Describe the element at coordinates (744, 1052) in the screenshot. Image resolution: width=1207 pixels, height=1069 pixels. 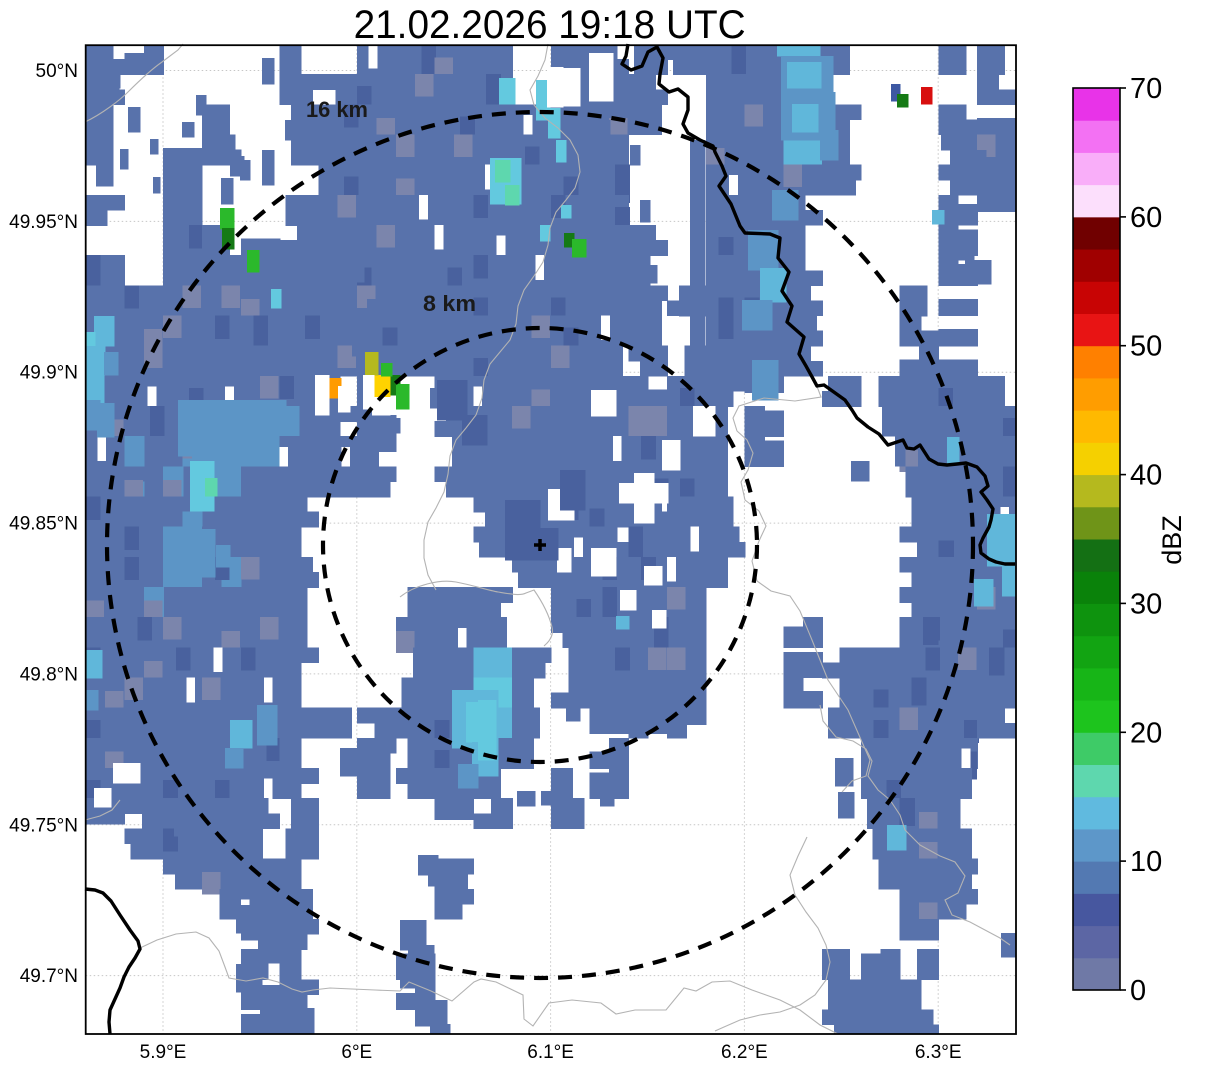
I see `svg-text: 6.2°E` at that location.